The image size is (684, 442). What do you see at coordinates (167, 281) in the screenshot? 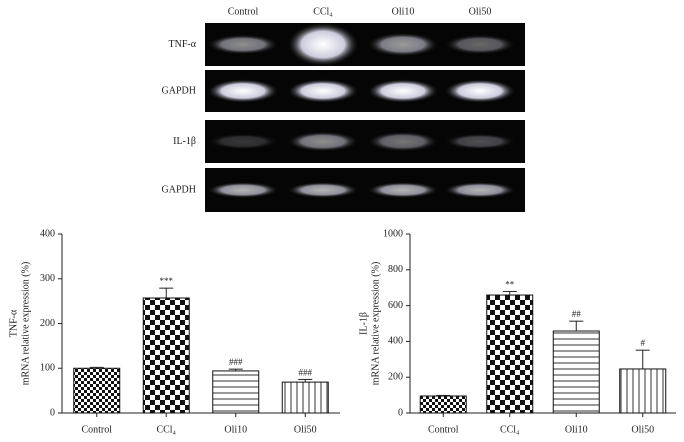
I see `significance-label: ***` at bounding box center [167, 281].